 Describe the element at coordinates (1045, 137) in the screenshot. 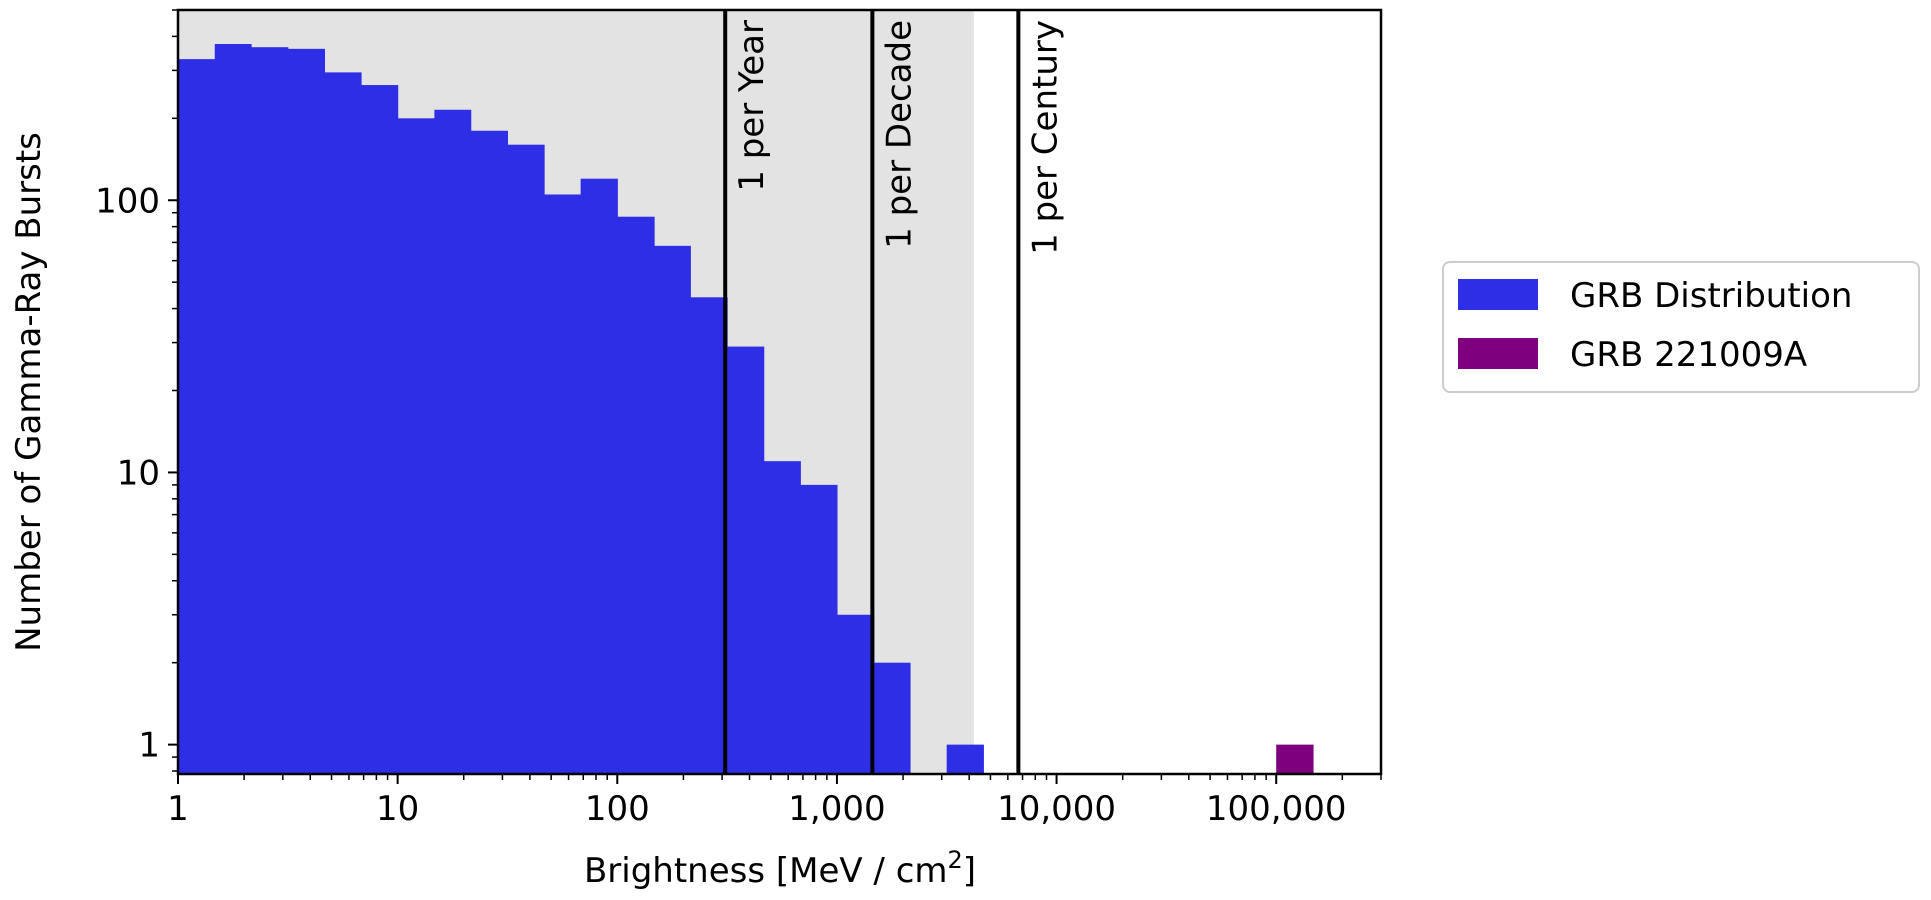

I see `reference-label-2: 1 per Century` at that location.